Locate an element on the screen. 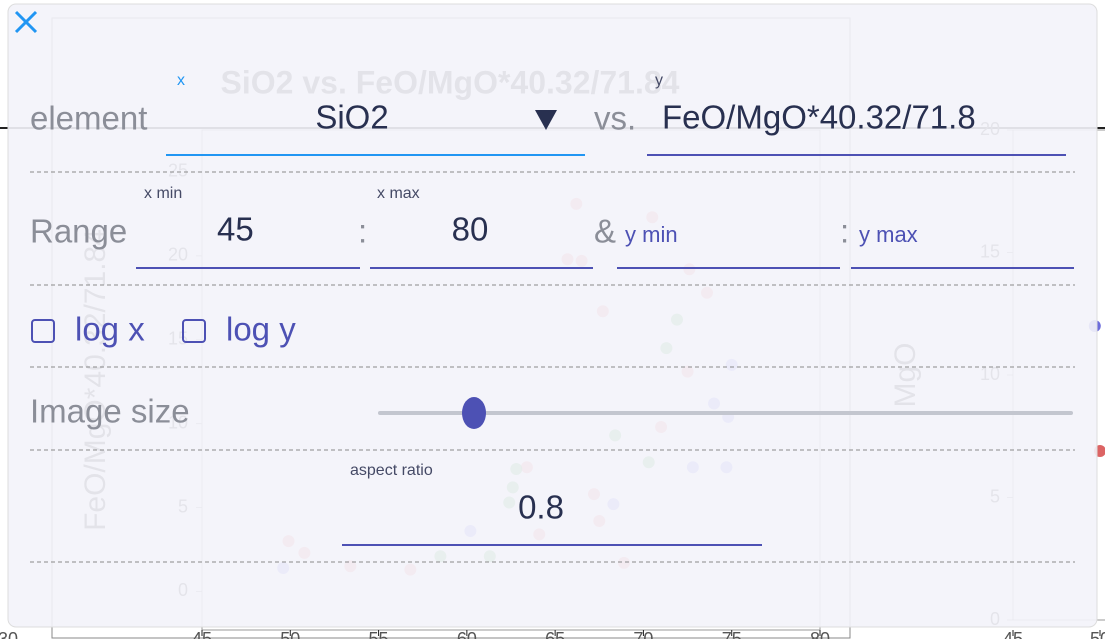  x-tick-label: 80 is located at coordinates (820, 634).